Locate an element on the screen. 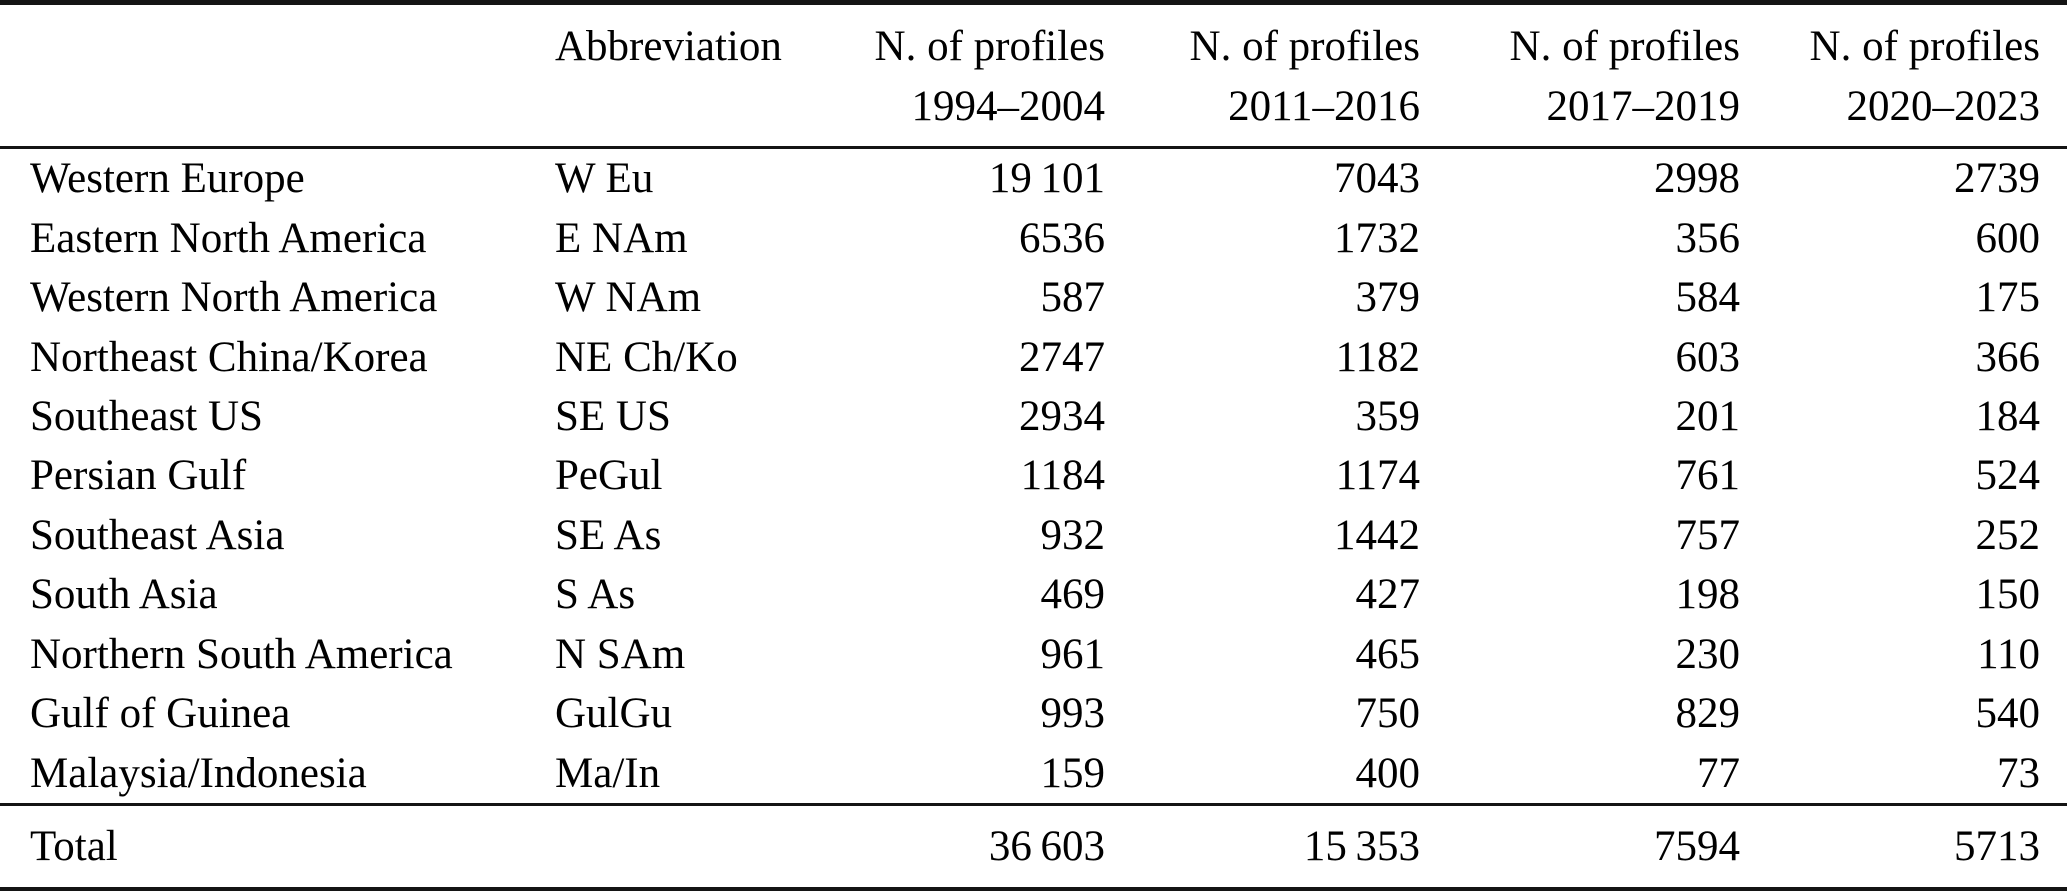 Image resolution: width=2067 pixels, height=895 pixels. table-row: Southeast Asia SE As 932 1442 757 252 is located at coordinates (1033, 535).